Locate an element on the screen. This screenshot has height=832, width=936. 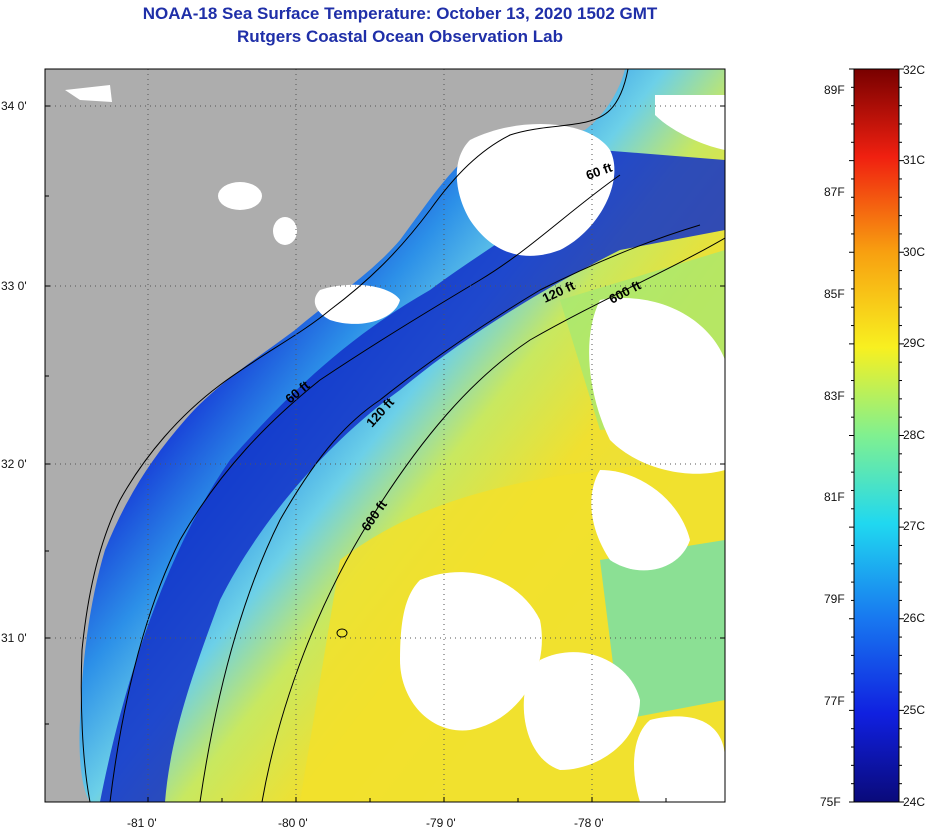
colorbar-f-label: 89F is located at coordinates (834, 90).